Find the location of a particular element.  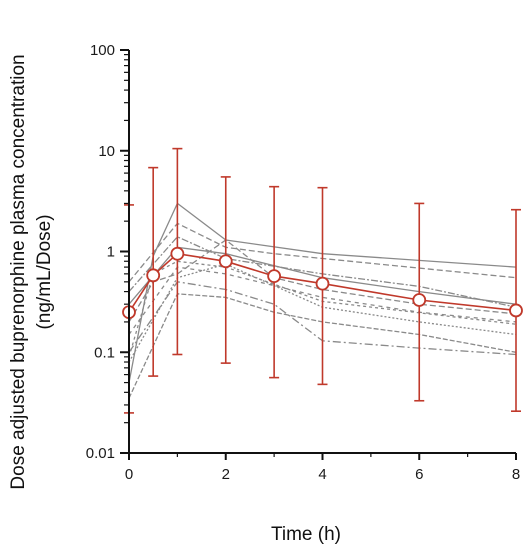

x-tick-label: 2 is located at coordinates (226, 474).